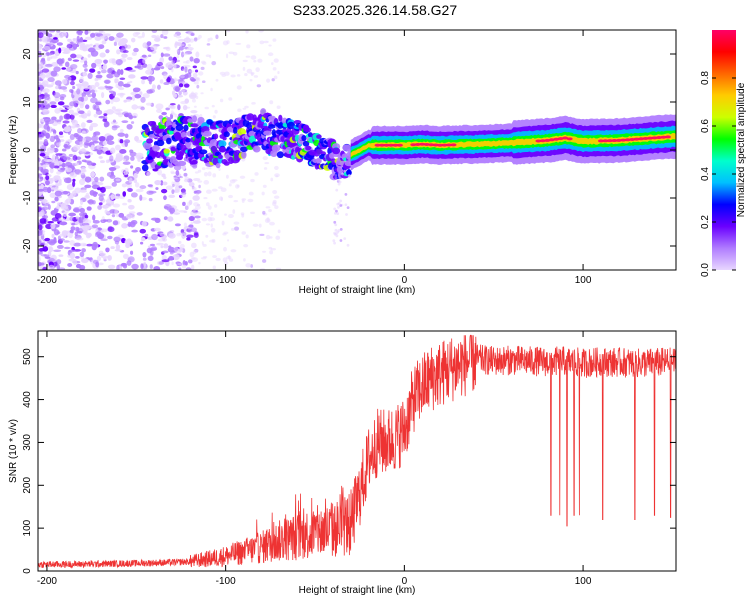  Describe the element at coordinates (718, 174) in the screenshot. I see `colorbar-ticks: 0.0 0.2 0.4 0.6 0.8` at that location.